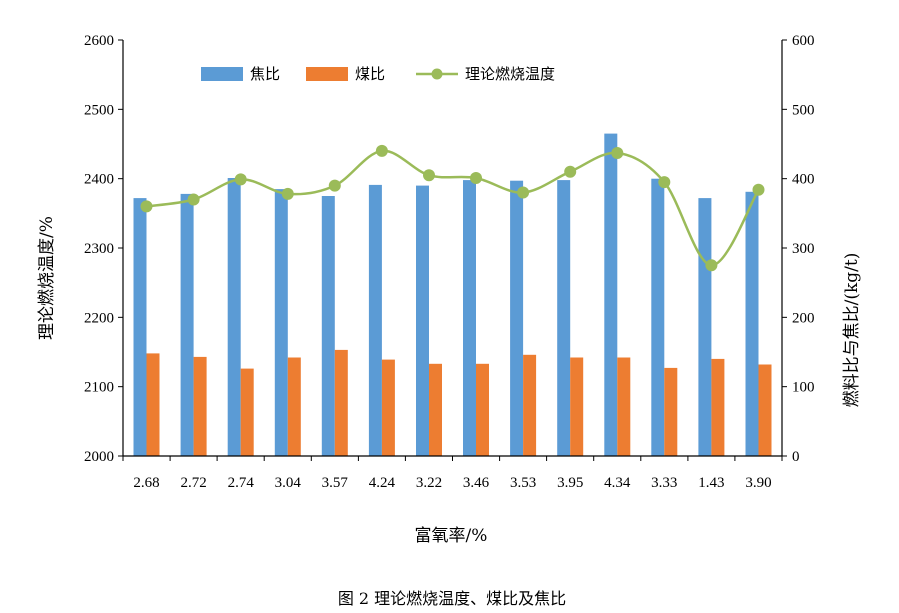 The width and height of the screenshot is (899, 613). What do you see at coordinates (370, 74) in the screenshot?
I see `legend-label-coal: 煤比` at bounding box center [370, 74].